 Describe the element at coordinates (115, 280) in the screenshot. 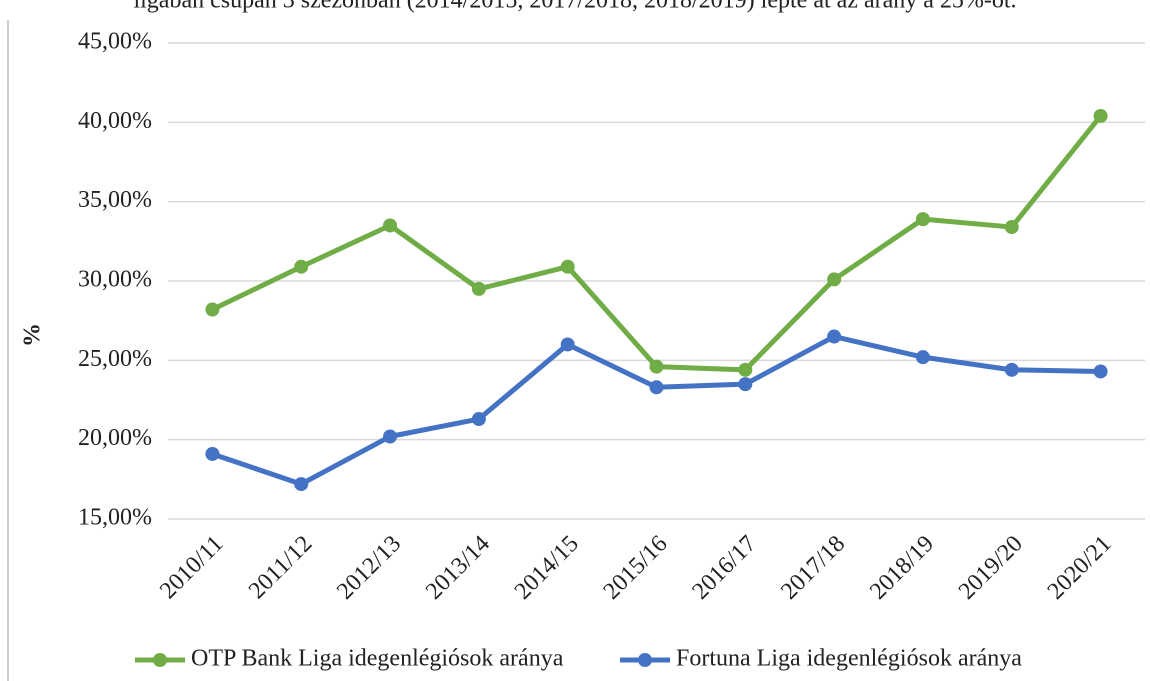

I see `y-tick-label: 30,00%` at that location.